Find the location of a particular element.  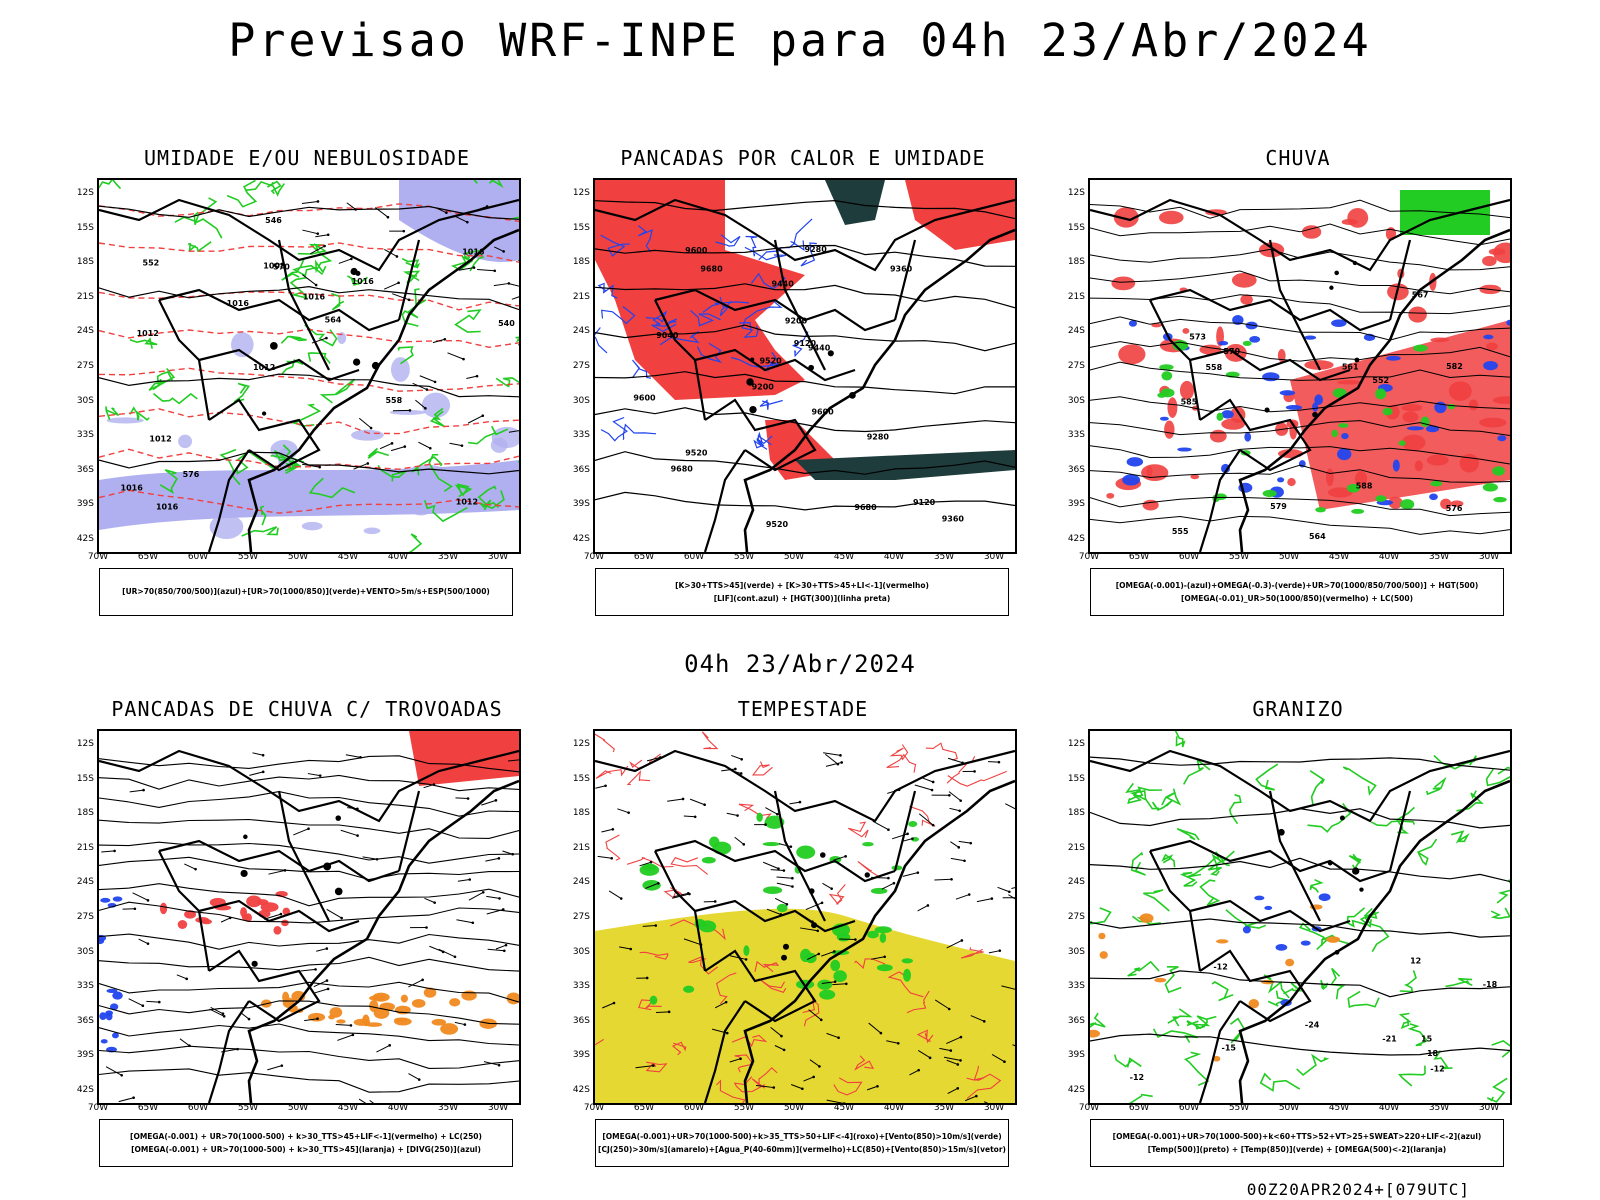

contour-label: 9200 is located at coordinates (796, 321).